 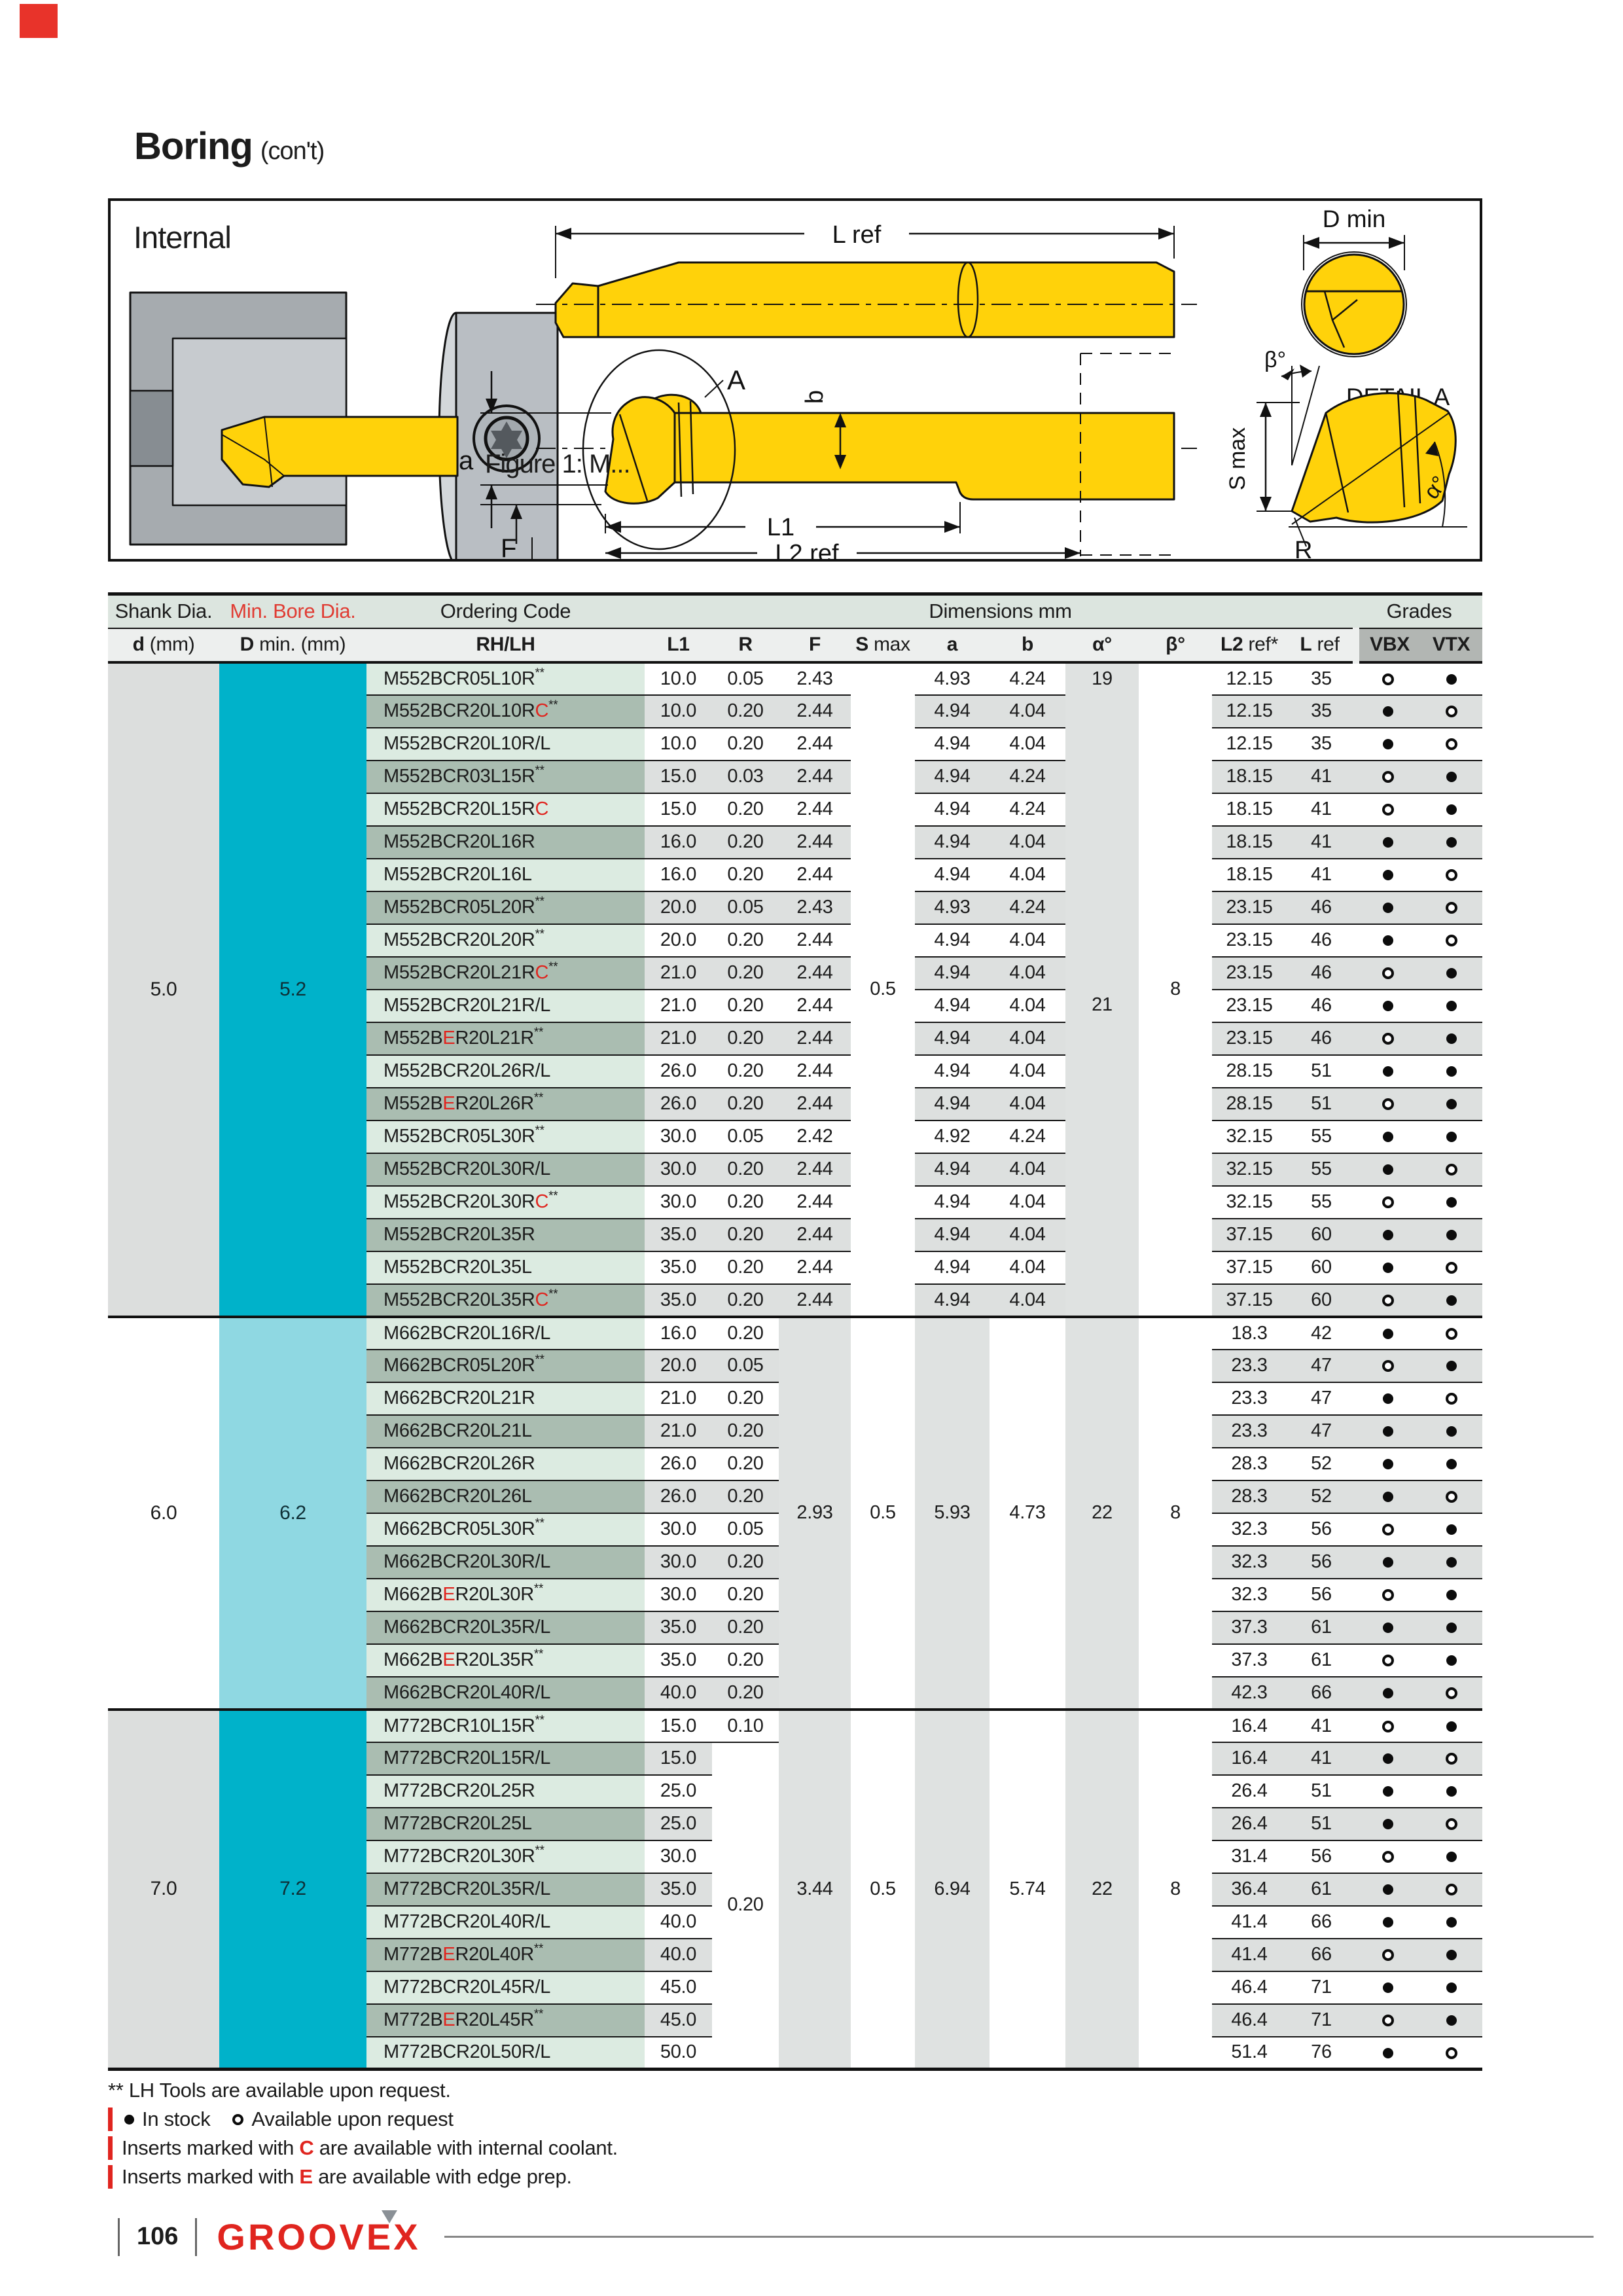 What do you see at coordinates (506, 679) in the screenshot?
I see `ordering-code-cell: M552BCR05L10R**` at bounding box center [506, 679].